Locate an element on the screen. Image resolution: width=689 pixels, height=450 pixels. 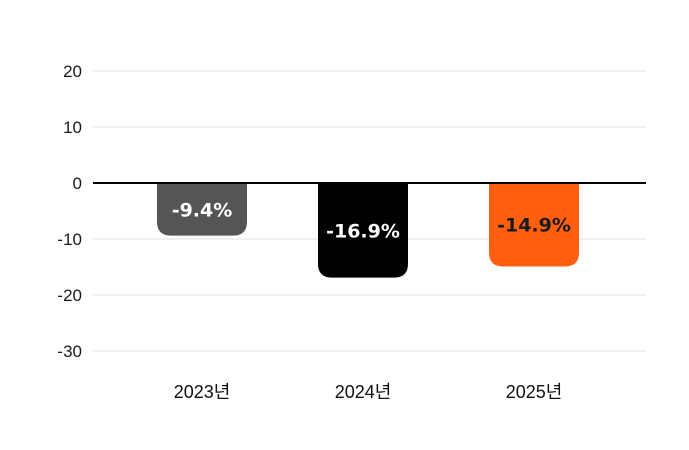
y-tick-label: 20 is located at coordinates (72, 71).